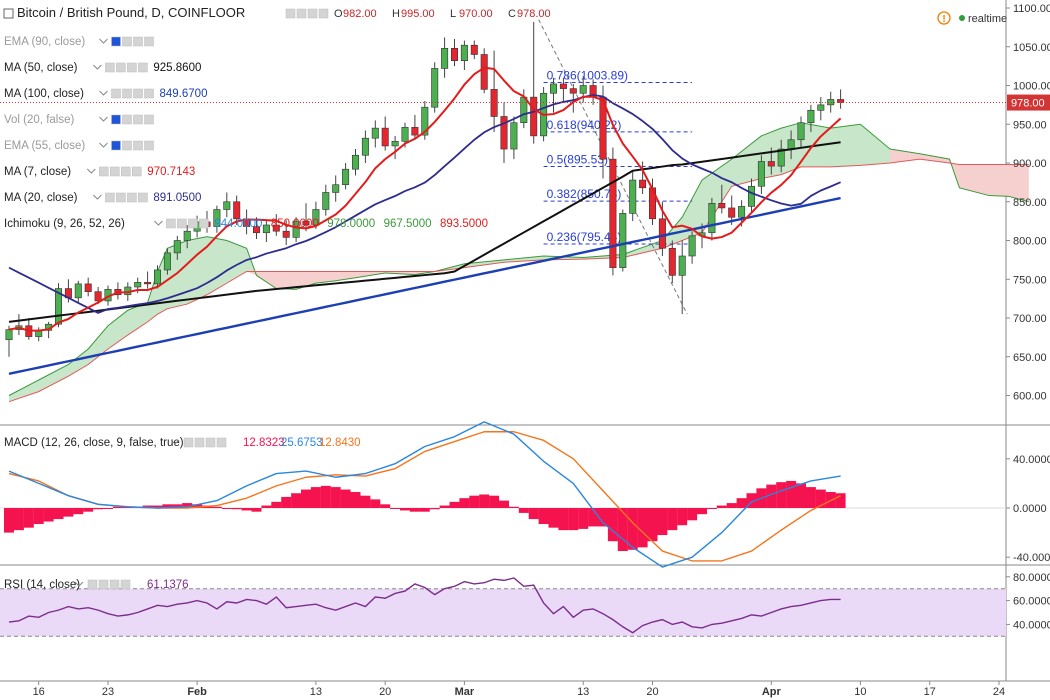 This screenshot has height=700, width=1050. Describe the element at coordinates (408, 224) in the screenshot. I see `indicator-value: 967.5000` at that location.